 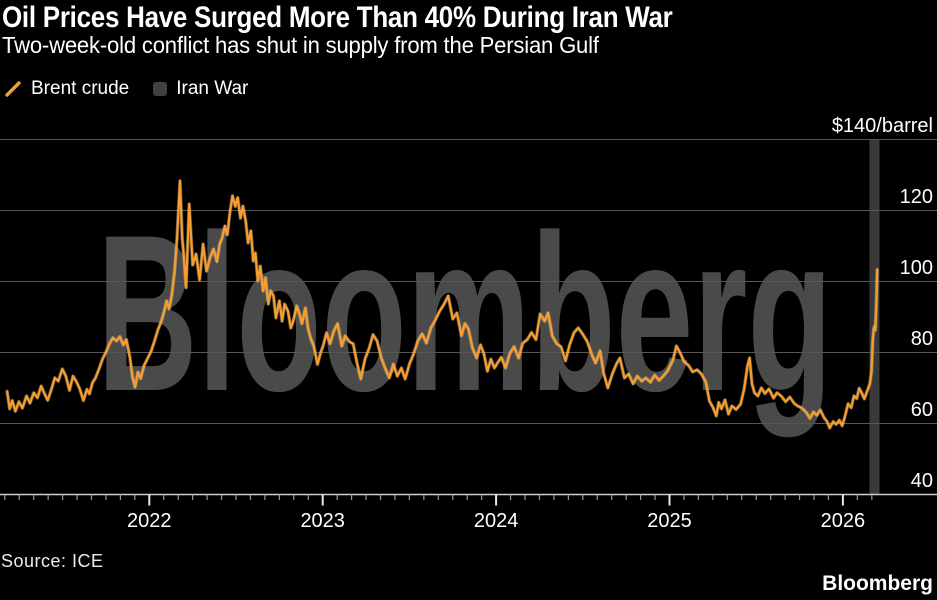 What do you see at coordinates (496, 521) in the screenshot?
I see `x-axis-label: 2024` at bounding box center [496, 521].